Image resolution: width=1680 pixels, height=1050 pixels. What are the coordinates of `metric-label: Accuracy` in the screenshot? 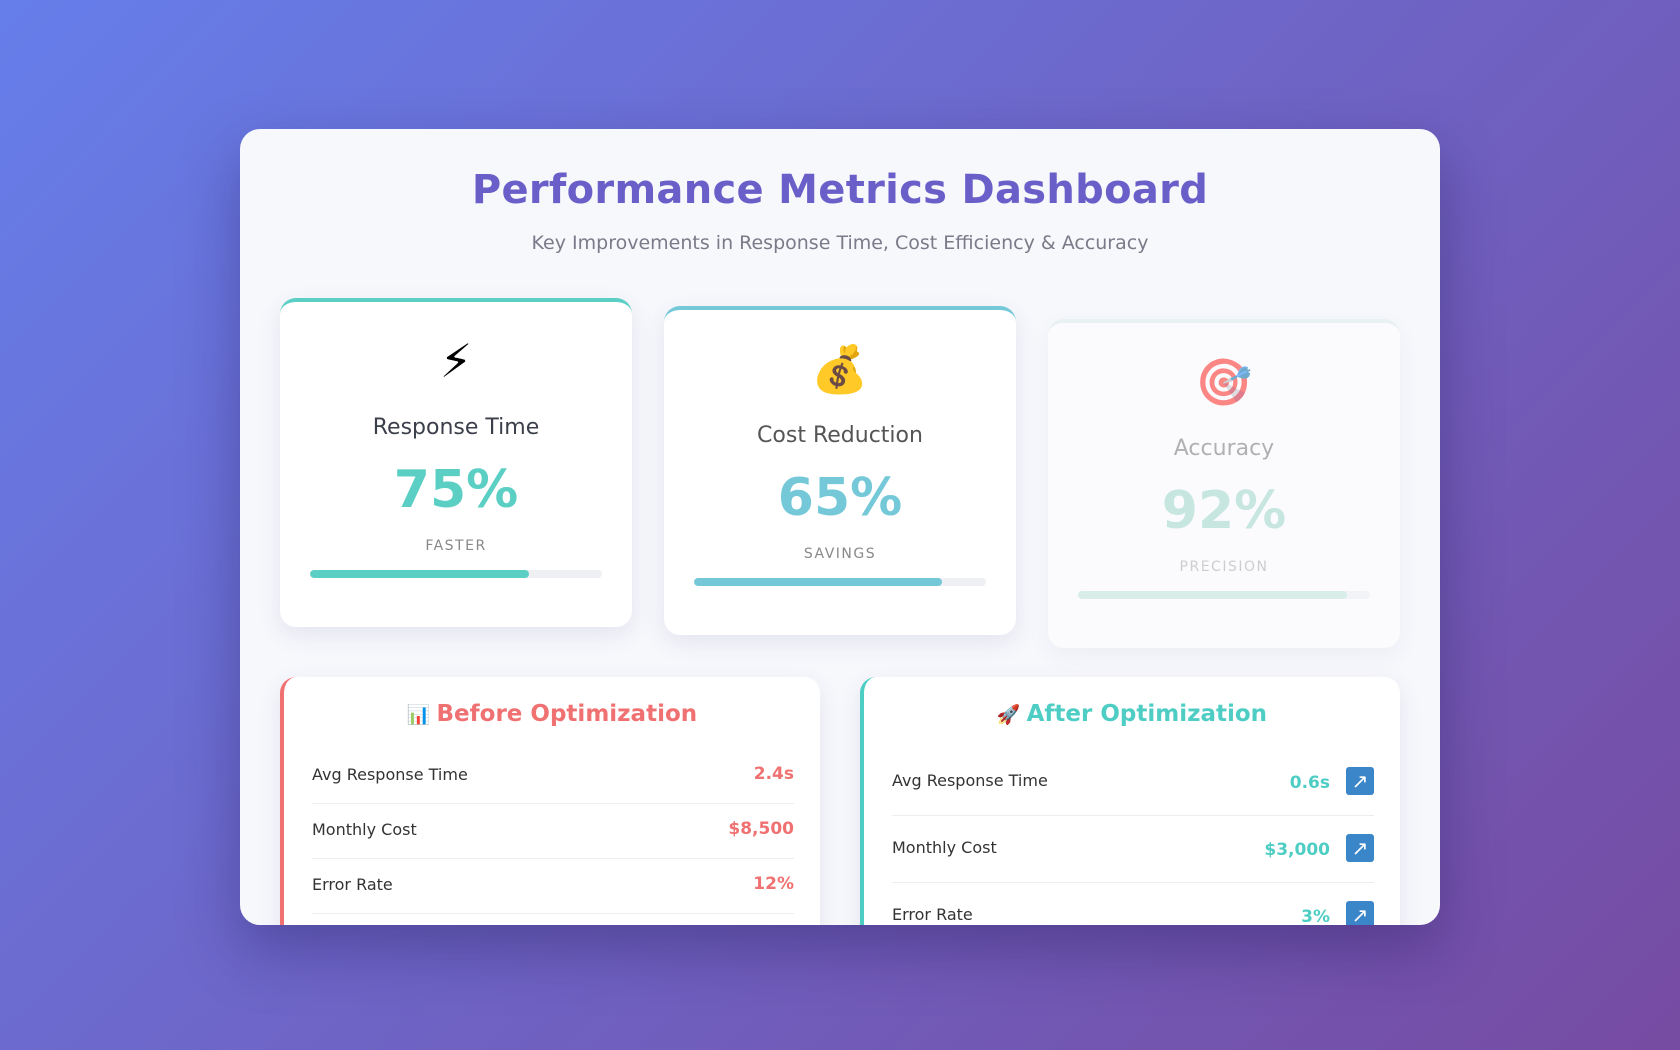 It's located at (1224, 448).